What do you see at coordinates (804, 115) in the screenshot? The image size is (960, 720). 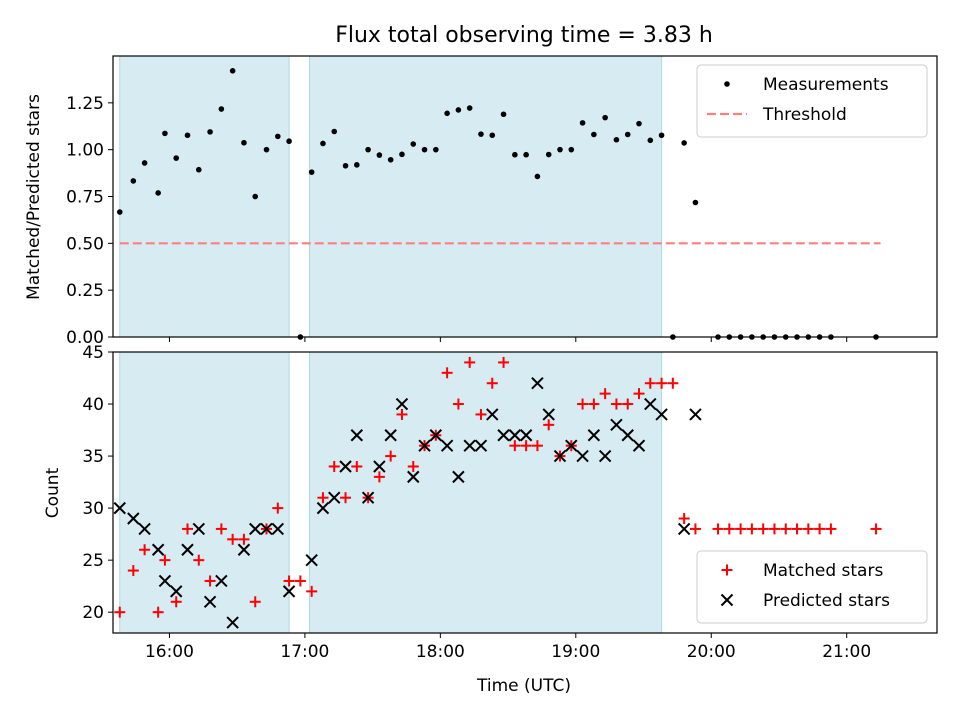 I see `legend-label-threshold: Threshold` at bounding box center [804, 115].